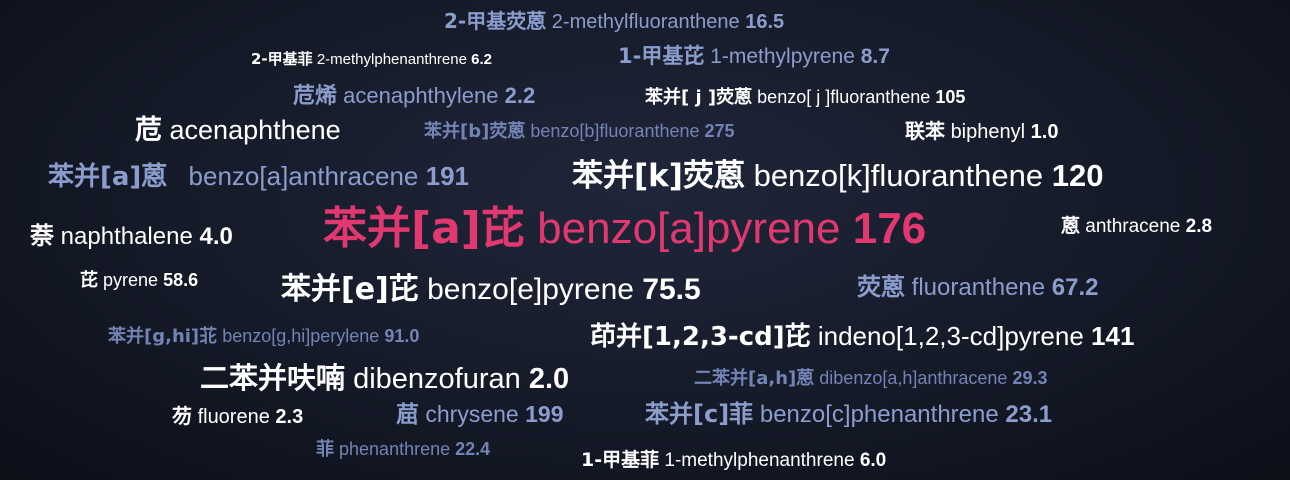  Describe the element at coordinates (759, 460) in the screenshot. I see `term-en: 1-methylphenanthrene` at that location.